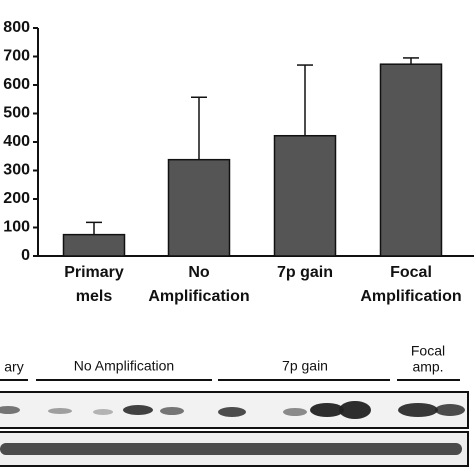 The image size is (474, 474). I want to click on y-tick-label: 0, so click(25, 255).